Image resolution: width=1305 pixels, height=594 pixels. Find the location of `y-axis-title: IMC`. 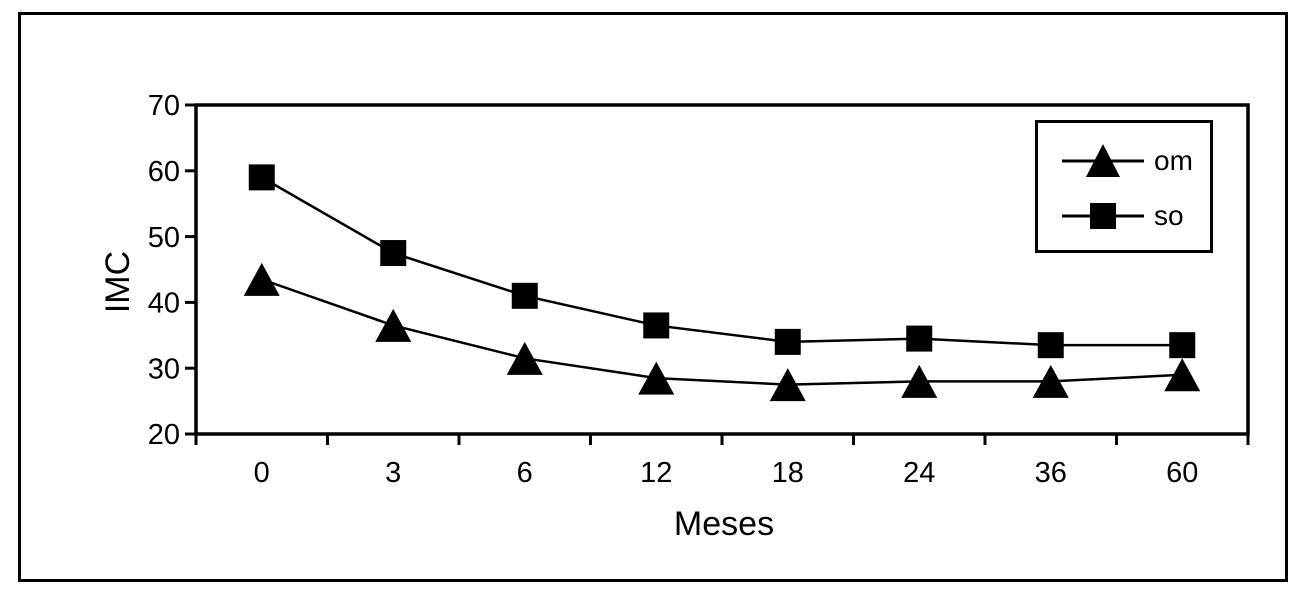

y-axis-title: IMC is located at coordinates (118, 282).